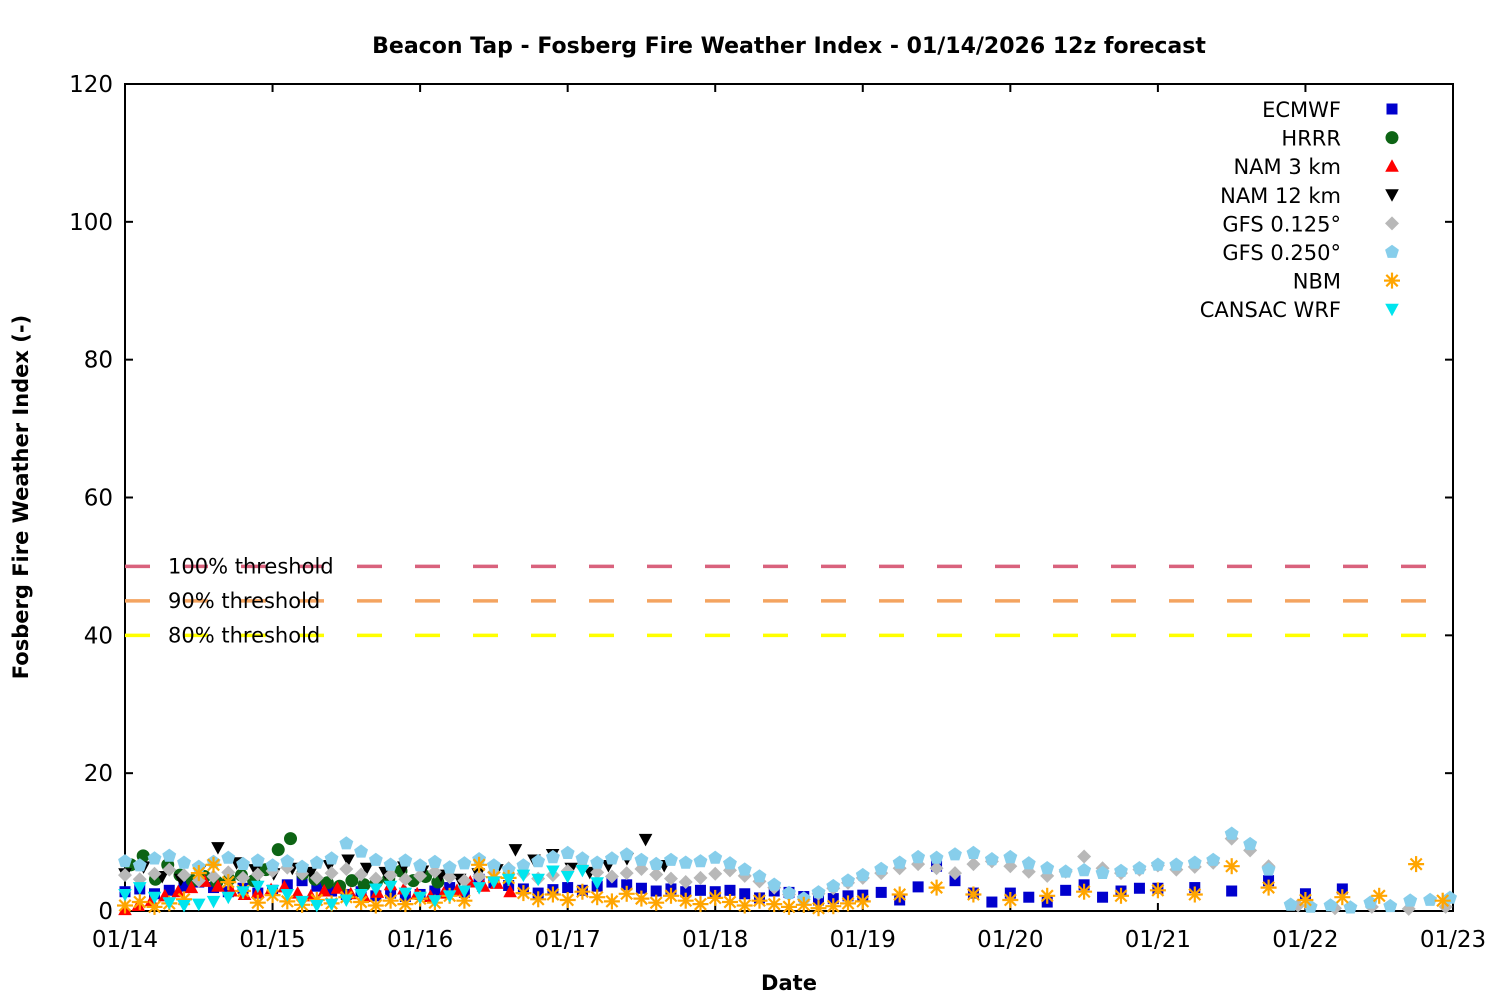 The height and width of the screenshot is (1004, 1500). Describe the element at coordinates (251, 566) in the screenshot. I see `threshold-label: 100% threshold` at that location.